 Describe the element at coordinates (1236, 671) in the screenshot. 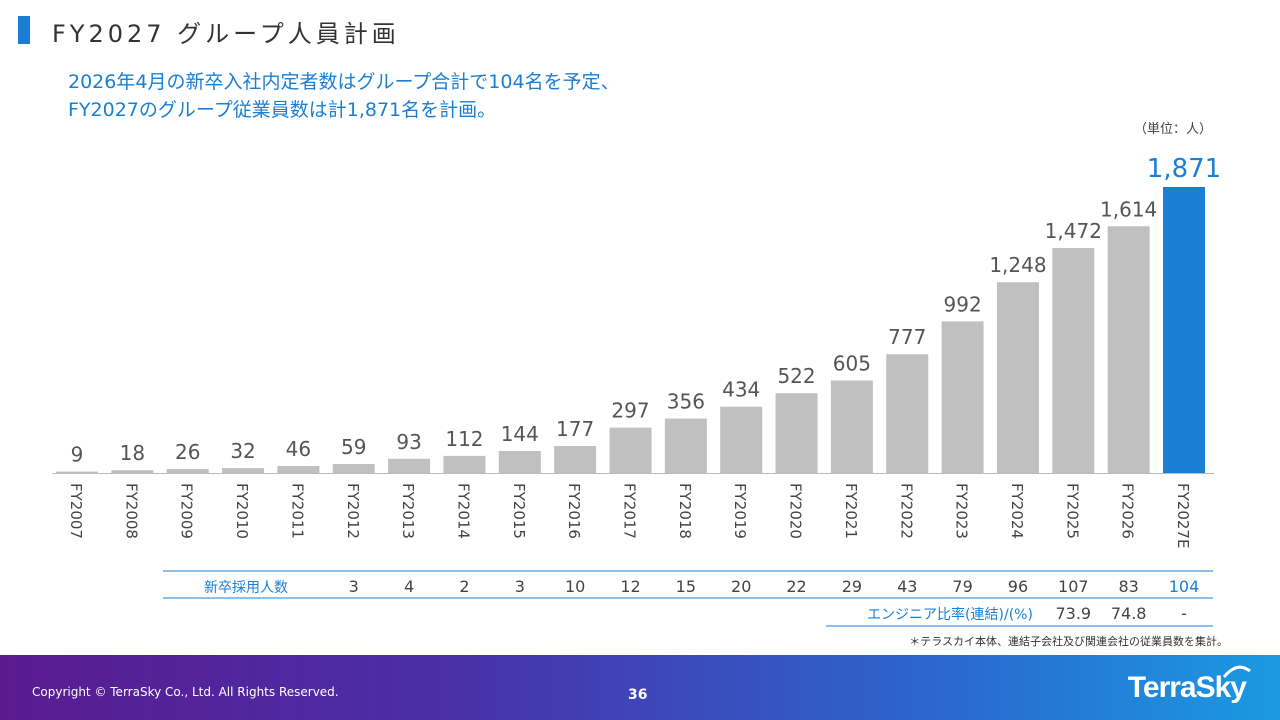

I see `logo-swoosh-icon` at that location.